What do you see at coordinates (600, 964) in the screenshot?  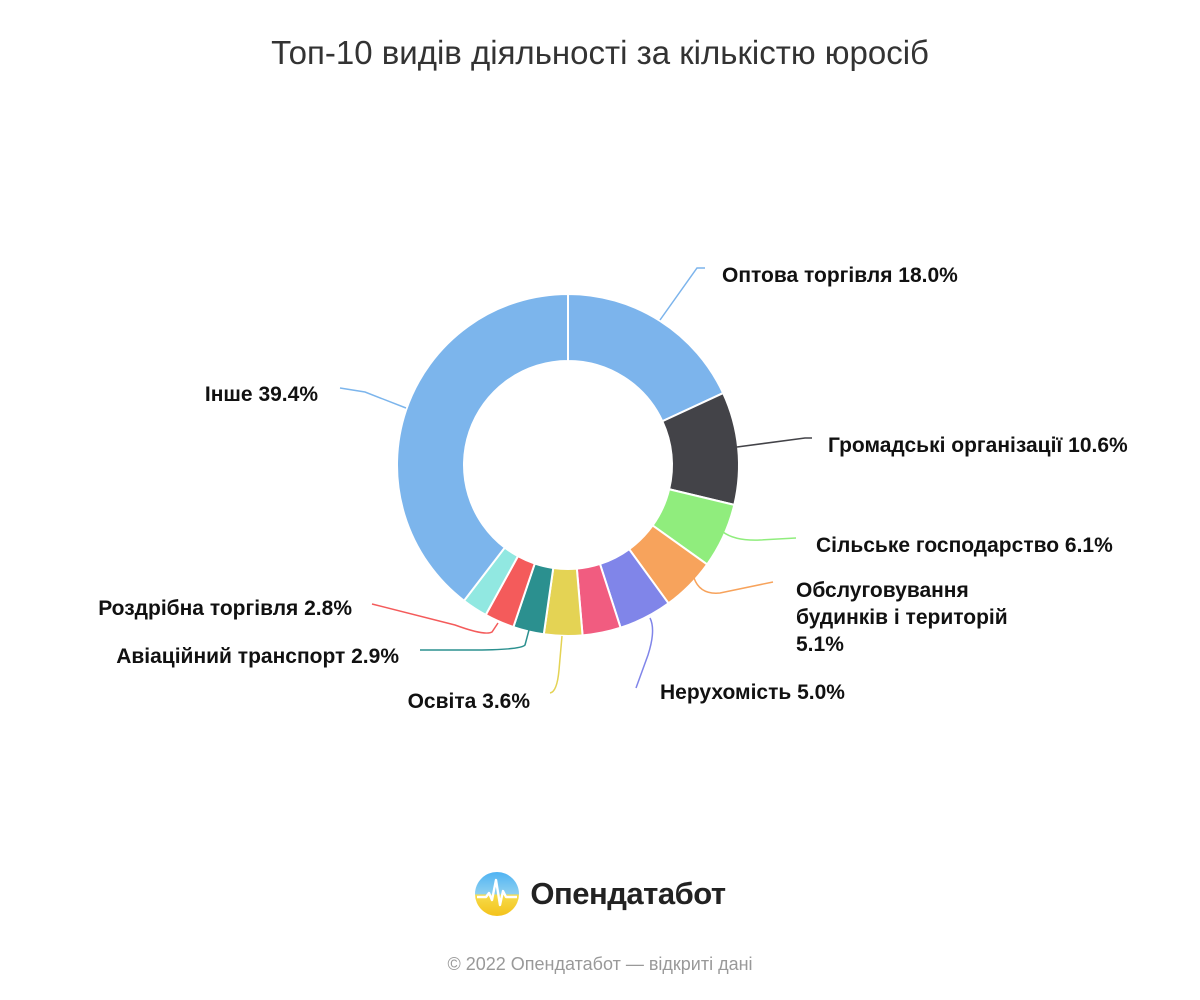 I see `copyright-footer: © 2022 Опендатабот — відкриті дані` at bounding box center [600, 964].